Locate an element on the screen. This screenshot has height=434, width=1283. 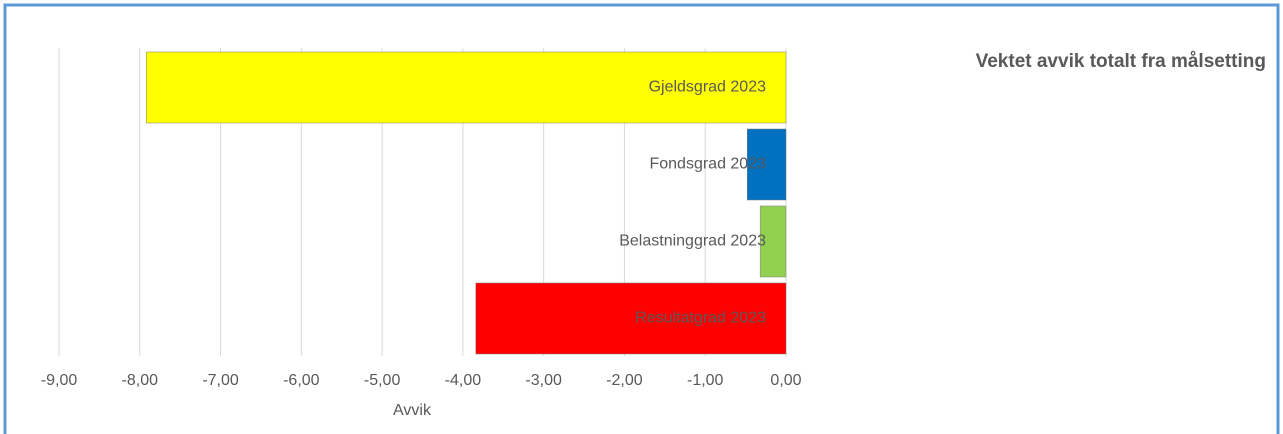
x-tick-label: -3,00 is located at coordinates (543, 380).